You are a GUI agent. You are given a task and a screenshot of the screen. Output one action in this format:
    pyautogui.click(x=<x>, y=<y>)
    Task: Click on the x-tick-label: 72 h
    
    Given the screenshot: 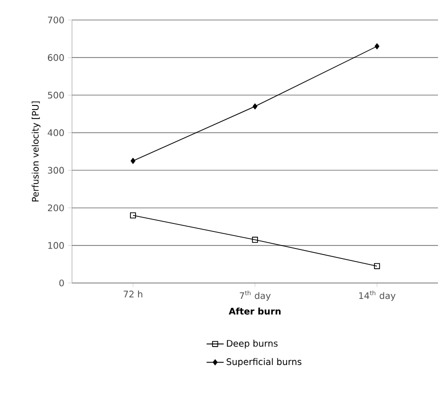 What is the action you would take?
    pyautogui.click(x=133, y=294)
    